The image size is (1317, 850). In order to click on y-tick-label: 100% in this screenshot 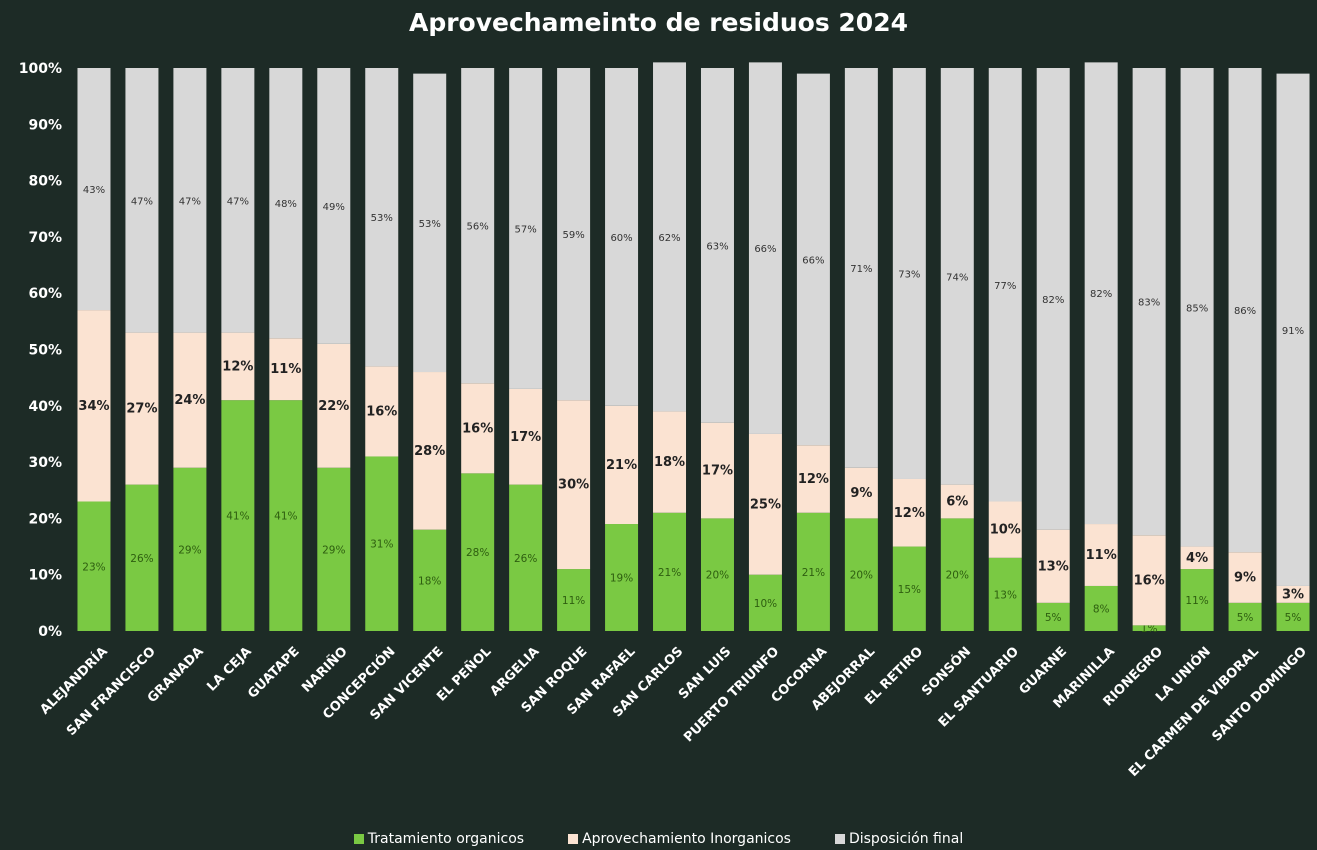, I will do `click(40, 69)`.